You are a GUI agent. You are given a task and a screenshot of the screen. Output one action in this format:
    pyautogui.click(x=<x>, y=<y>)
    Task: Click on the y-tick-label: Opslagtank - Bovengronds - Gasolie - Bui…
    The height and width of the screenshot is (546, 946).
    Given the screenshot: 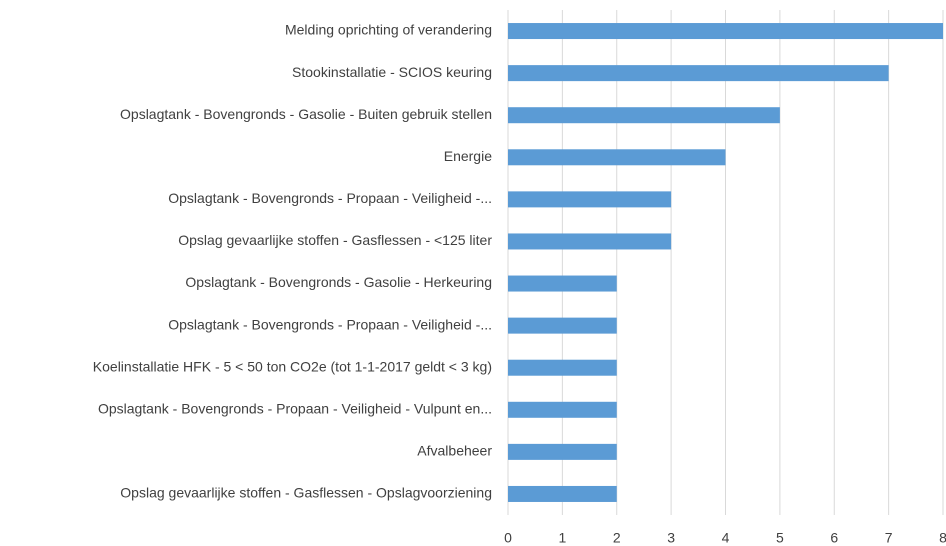 What is the action you would take?
    pyautogui.click(x=306, y=114)
    